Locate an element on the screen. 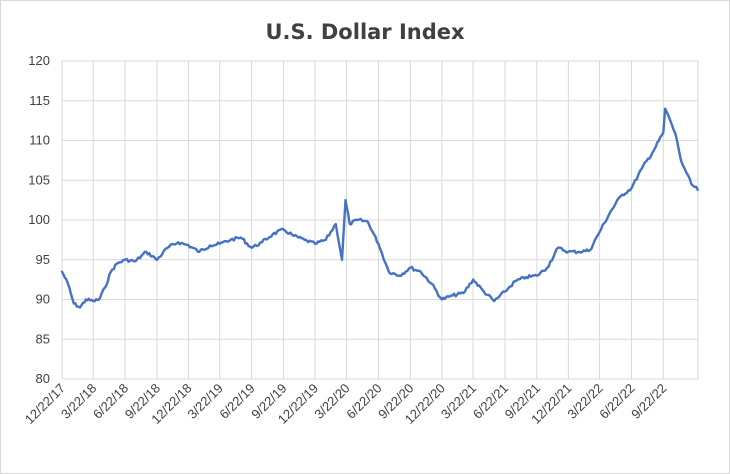 This screenshot has height=474, width=730. y-tick-label: 85 is located at coordinates (43, 338).